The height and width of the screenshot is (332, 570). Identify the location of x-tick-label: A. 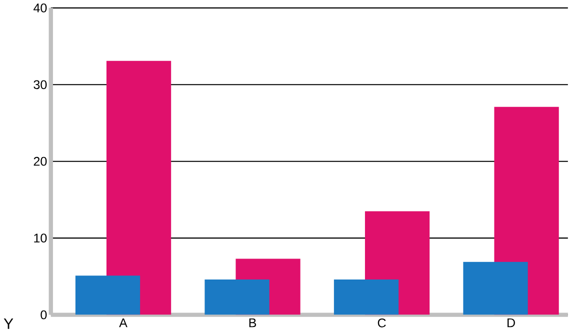
(123, 322).